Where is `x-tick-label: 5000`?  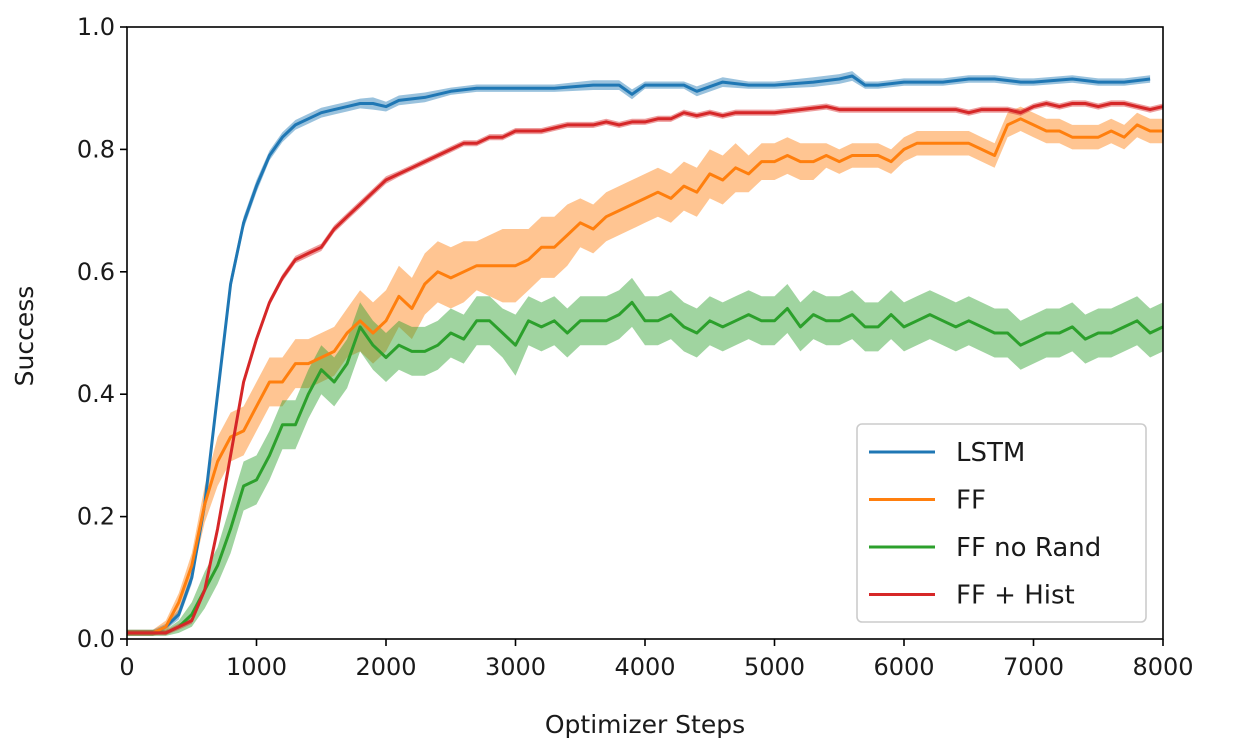
x-tick-label: 5000 is located at coordinates (774, 667).